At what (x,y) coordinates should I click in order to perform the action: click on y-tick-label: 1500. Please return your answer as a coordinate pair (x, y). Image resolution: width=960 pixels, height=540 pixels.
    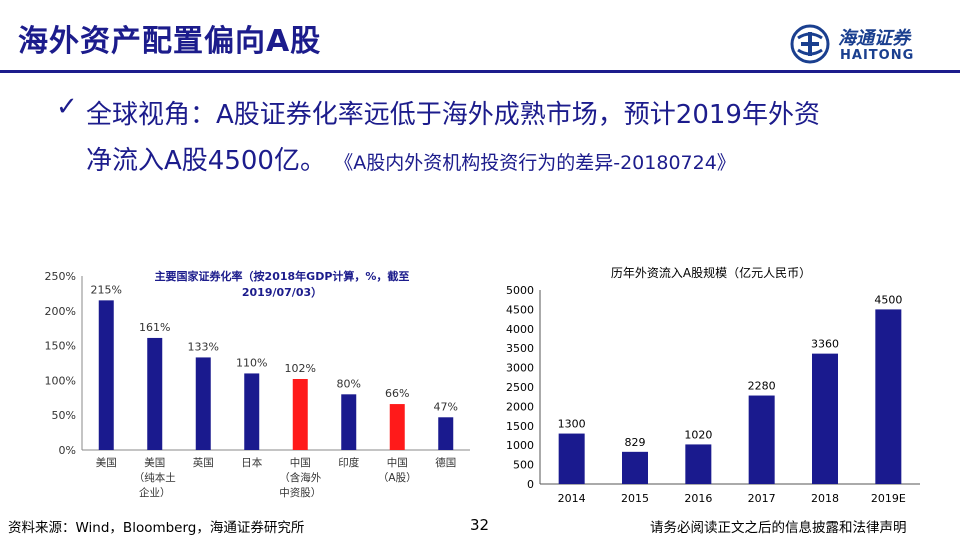
    Looking at the image, I should click on (520, 426).